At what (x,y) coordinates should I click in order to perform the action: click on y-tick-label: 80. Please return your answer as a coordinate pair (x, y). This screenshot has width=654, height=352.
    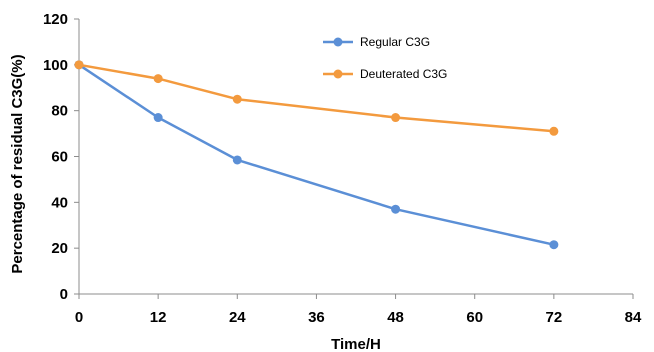
    Looking at the image, I should click on (59, 111).